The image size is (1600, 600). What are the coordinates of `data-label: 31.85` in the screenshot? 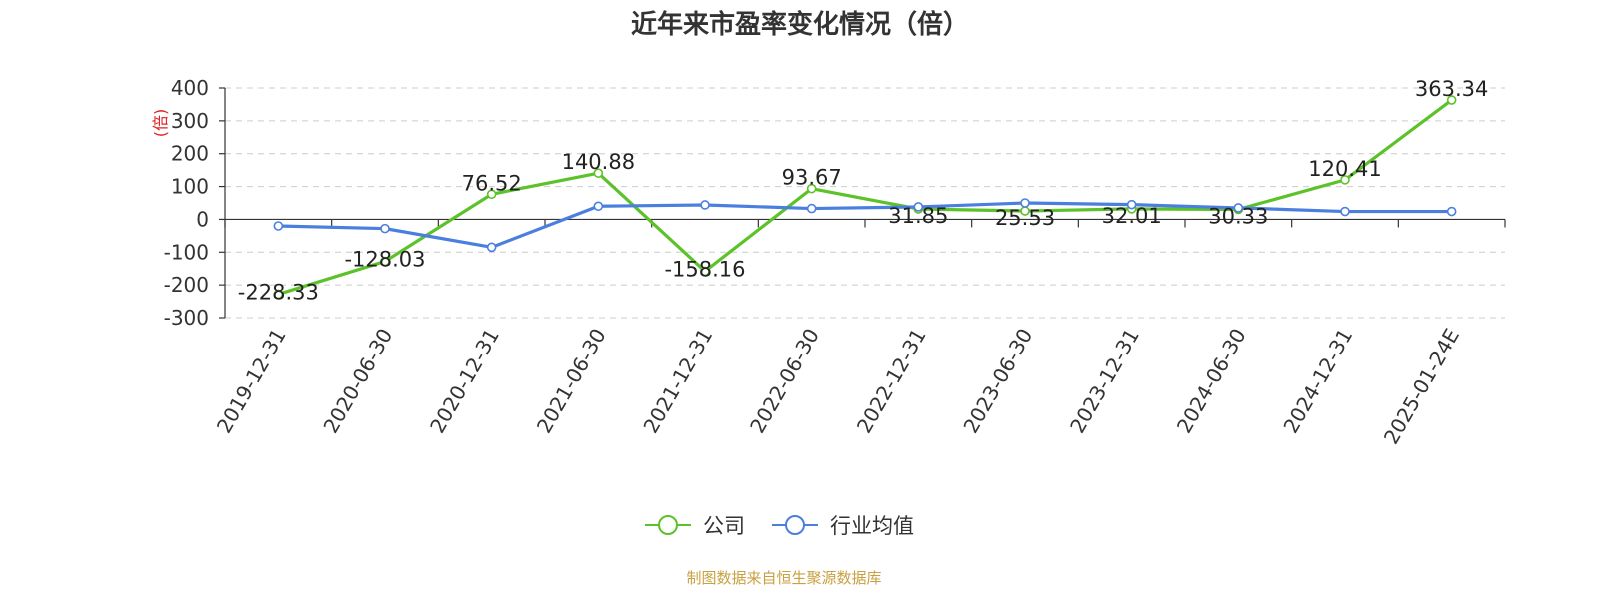 It's located at (918, 216).